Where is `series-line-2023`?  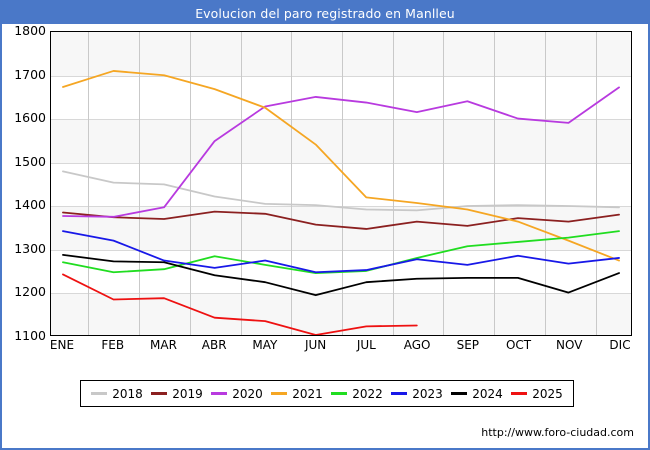
series-line-2023 is located at coordinates (341, 252).